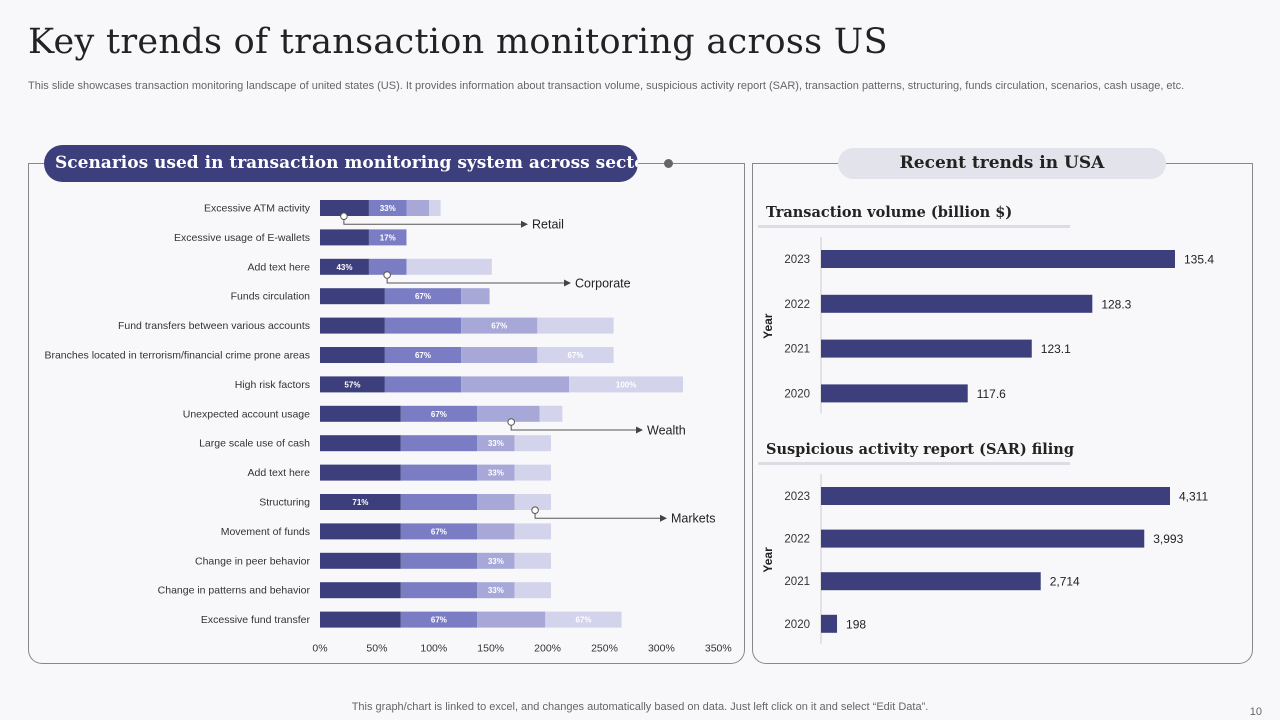 The height and width of the screenshot is (720, 1280). I want to click on x-tick-label: 350%, so click(718, 649).